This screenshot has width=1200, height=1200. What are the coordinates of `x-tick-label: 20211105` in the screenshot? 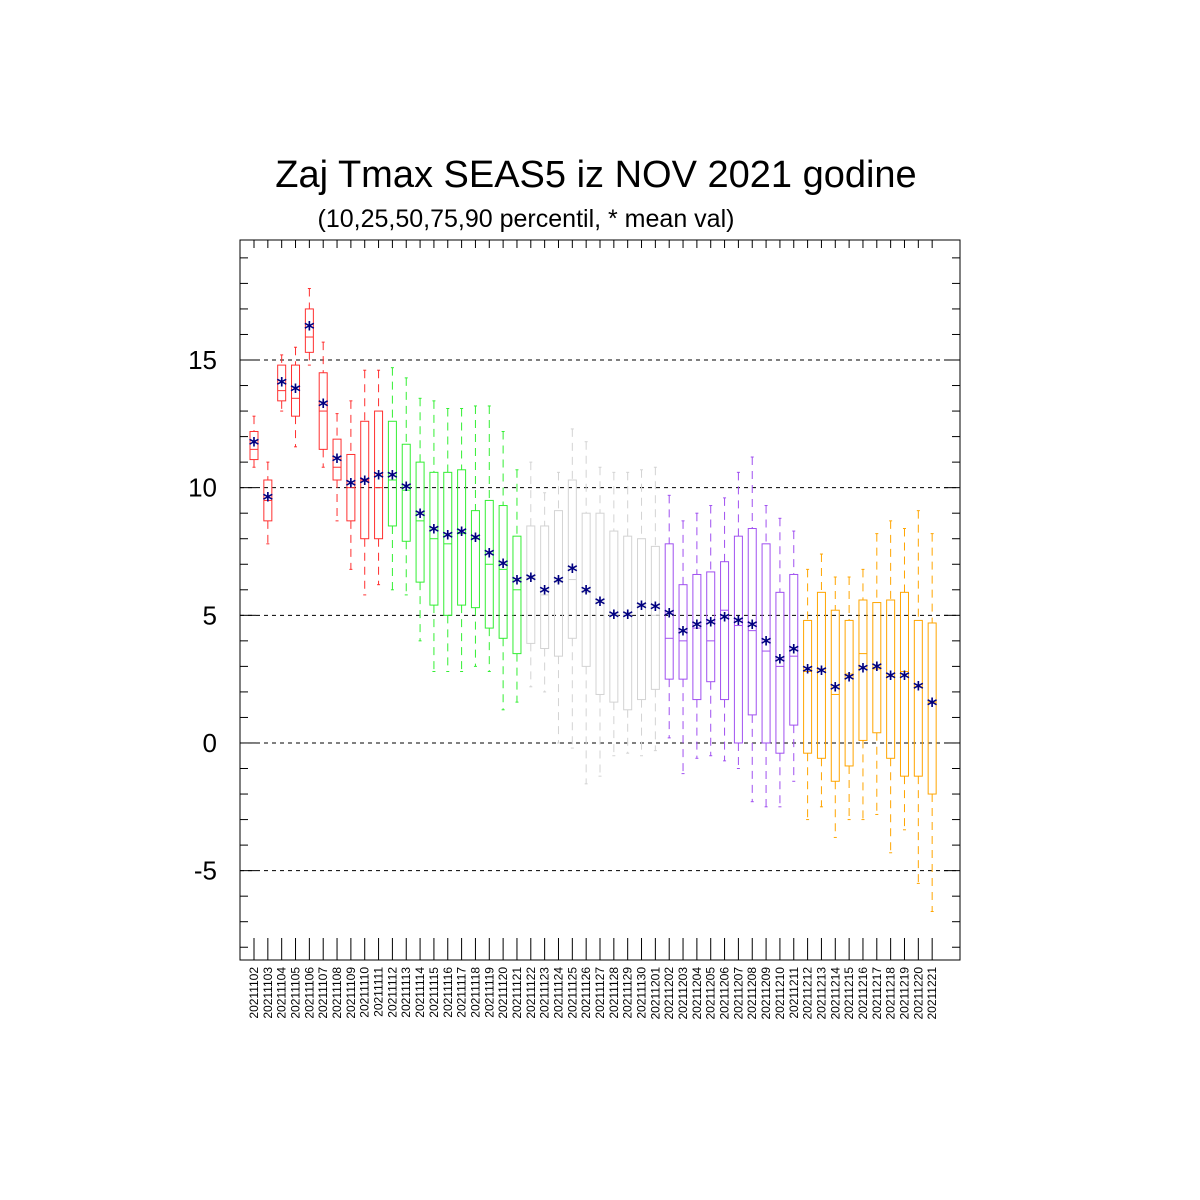 It's located at (296, 993).